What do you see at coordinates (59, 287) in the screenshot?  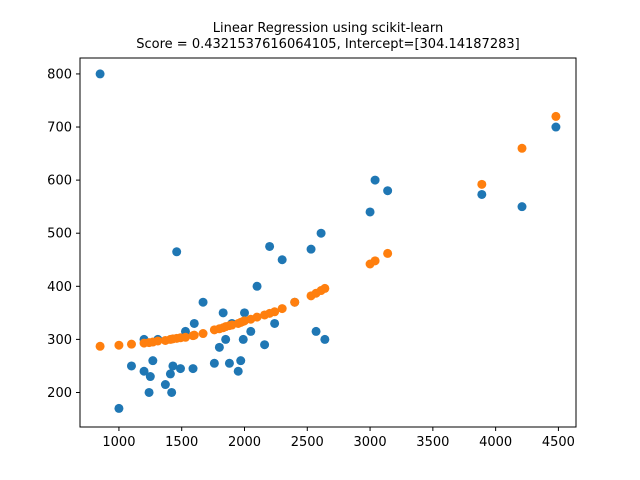 I see `y-tick-label: 400` at bounding box center [59, 287].